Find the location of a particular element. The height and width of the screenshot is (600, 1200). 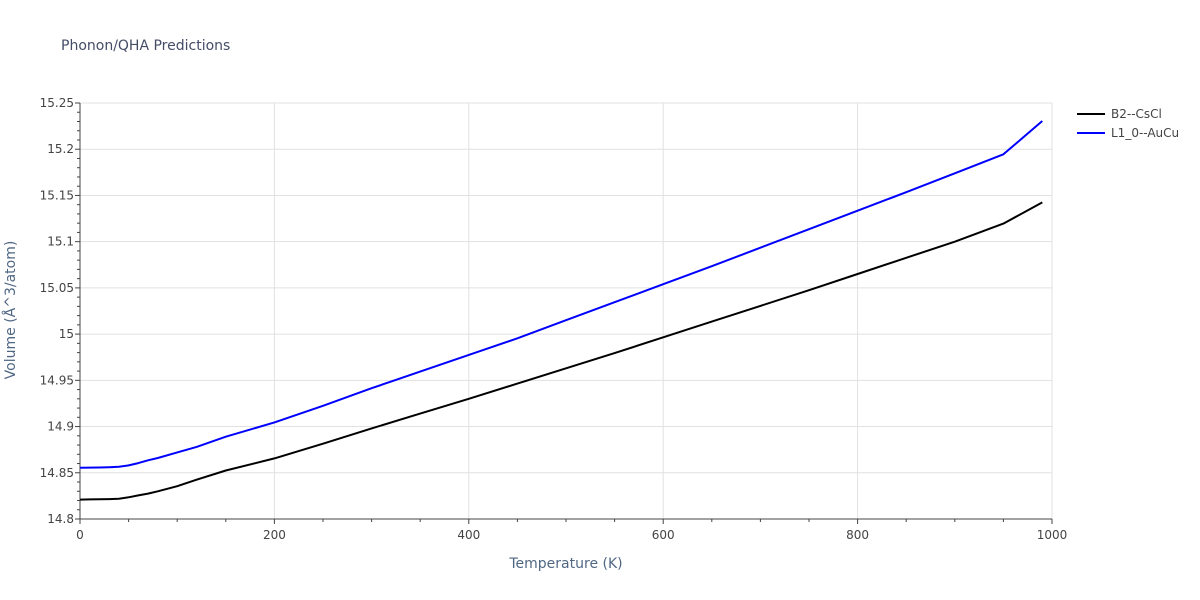

y-tick-label: 15.15 is located at coordinates (57, 195).